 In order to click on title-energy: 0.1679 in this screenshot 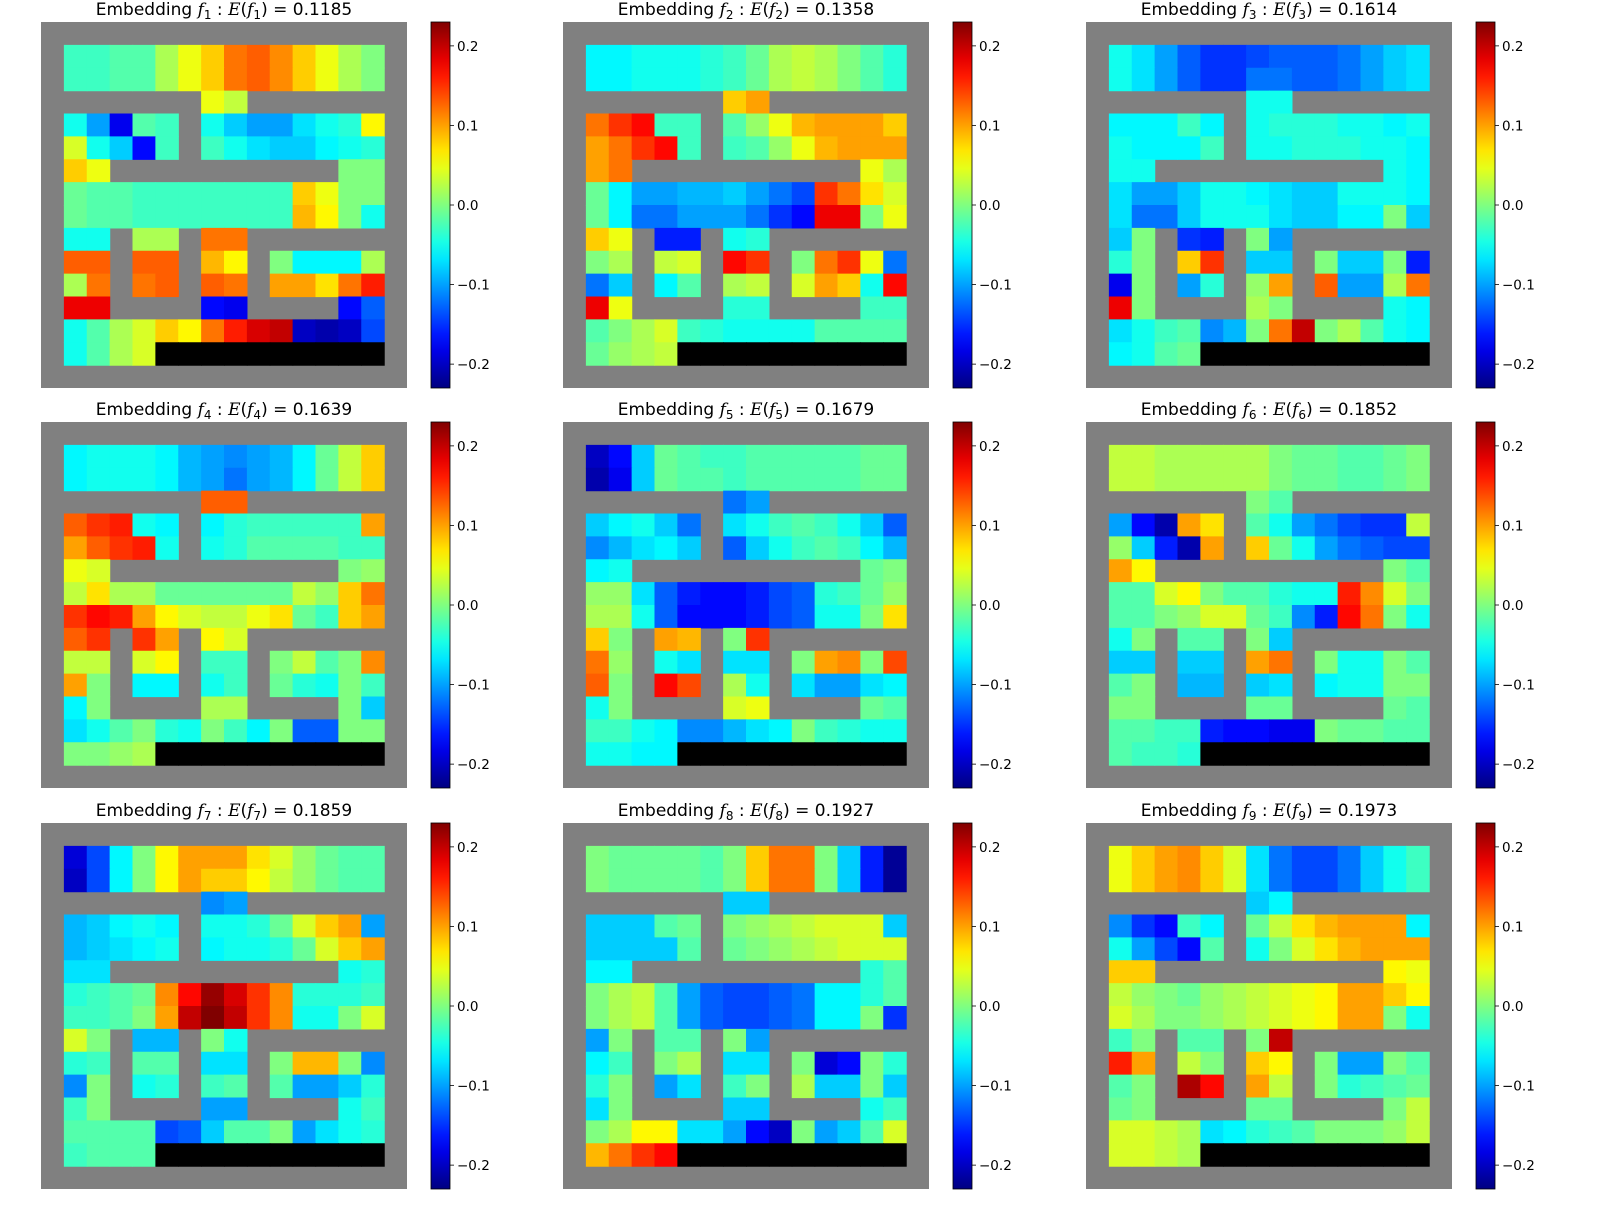, I will do `click(844, 410)`.